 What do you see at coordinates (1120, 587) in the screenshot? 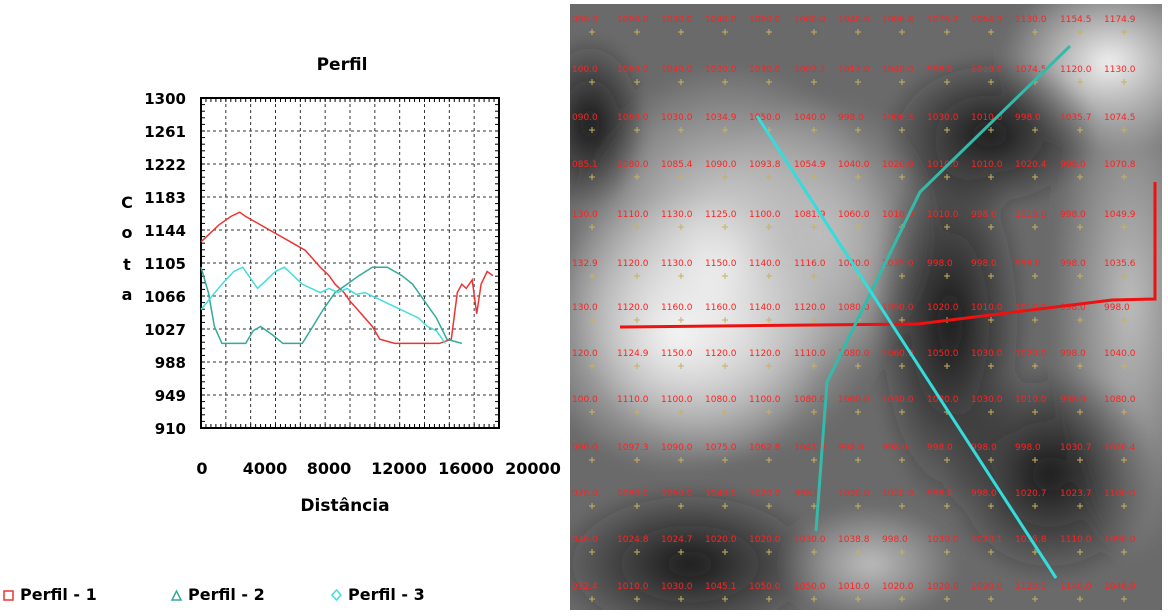
I see `elevation-value: 1046.0` at bounding box center [1120, 587].